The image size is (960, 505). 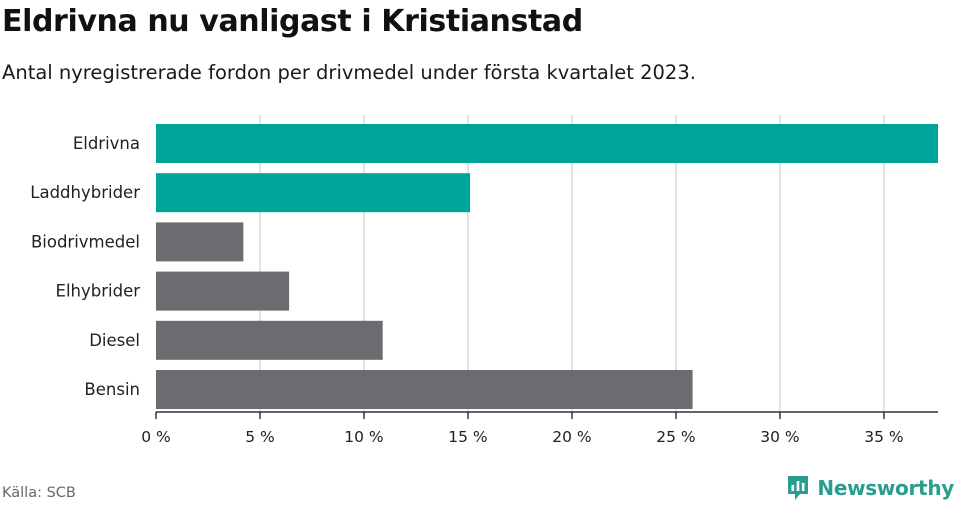 I want to click on bar-eldrivna, so click(x=547, y=143).